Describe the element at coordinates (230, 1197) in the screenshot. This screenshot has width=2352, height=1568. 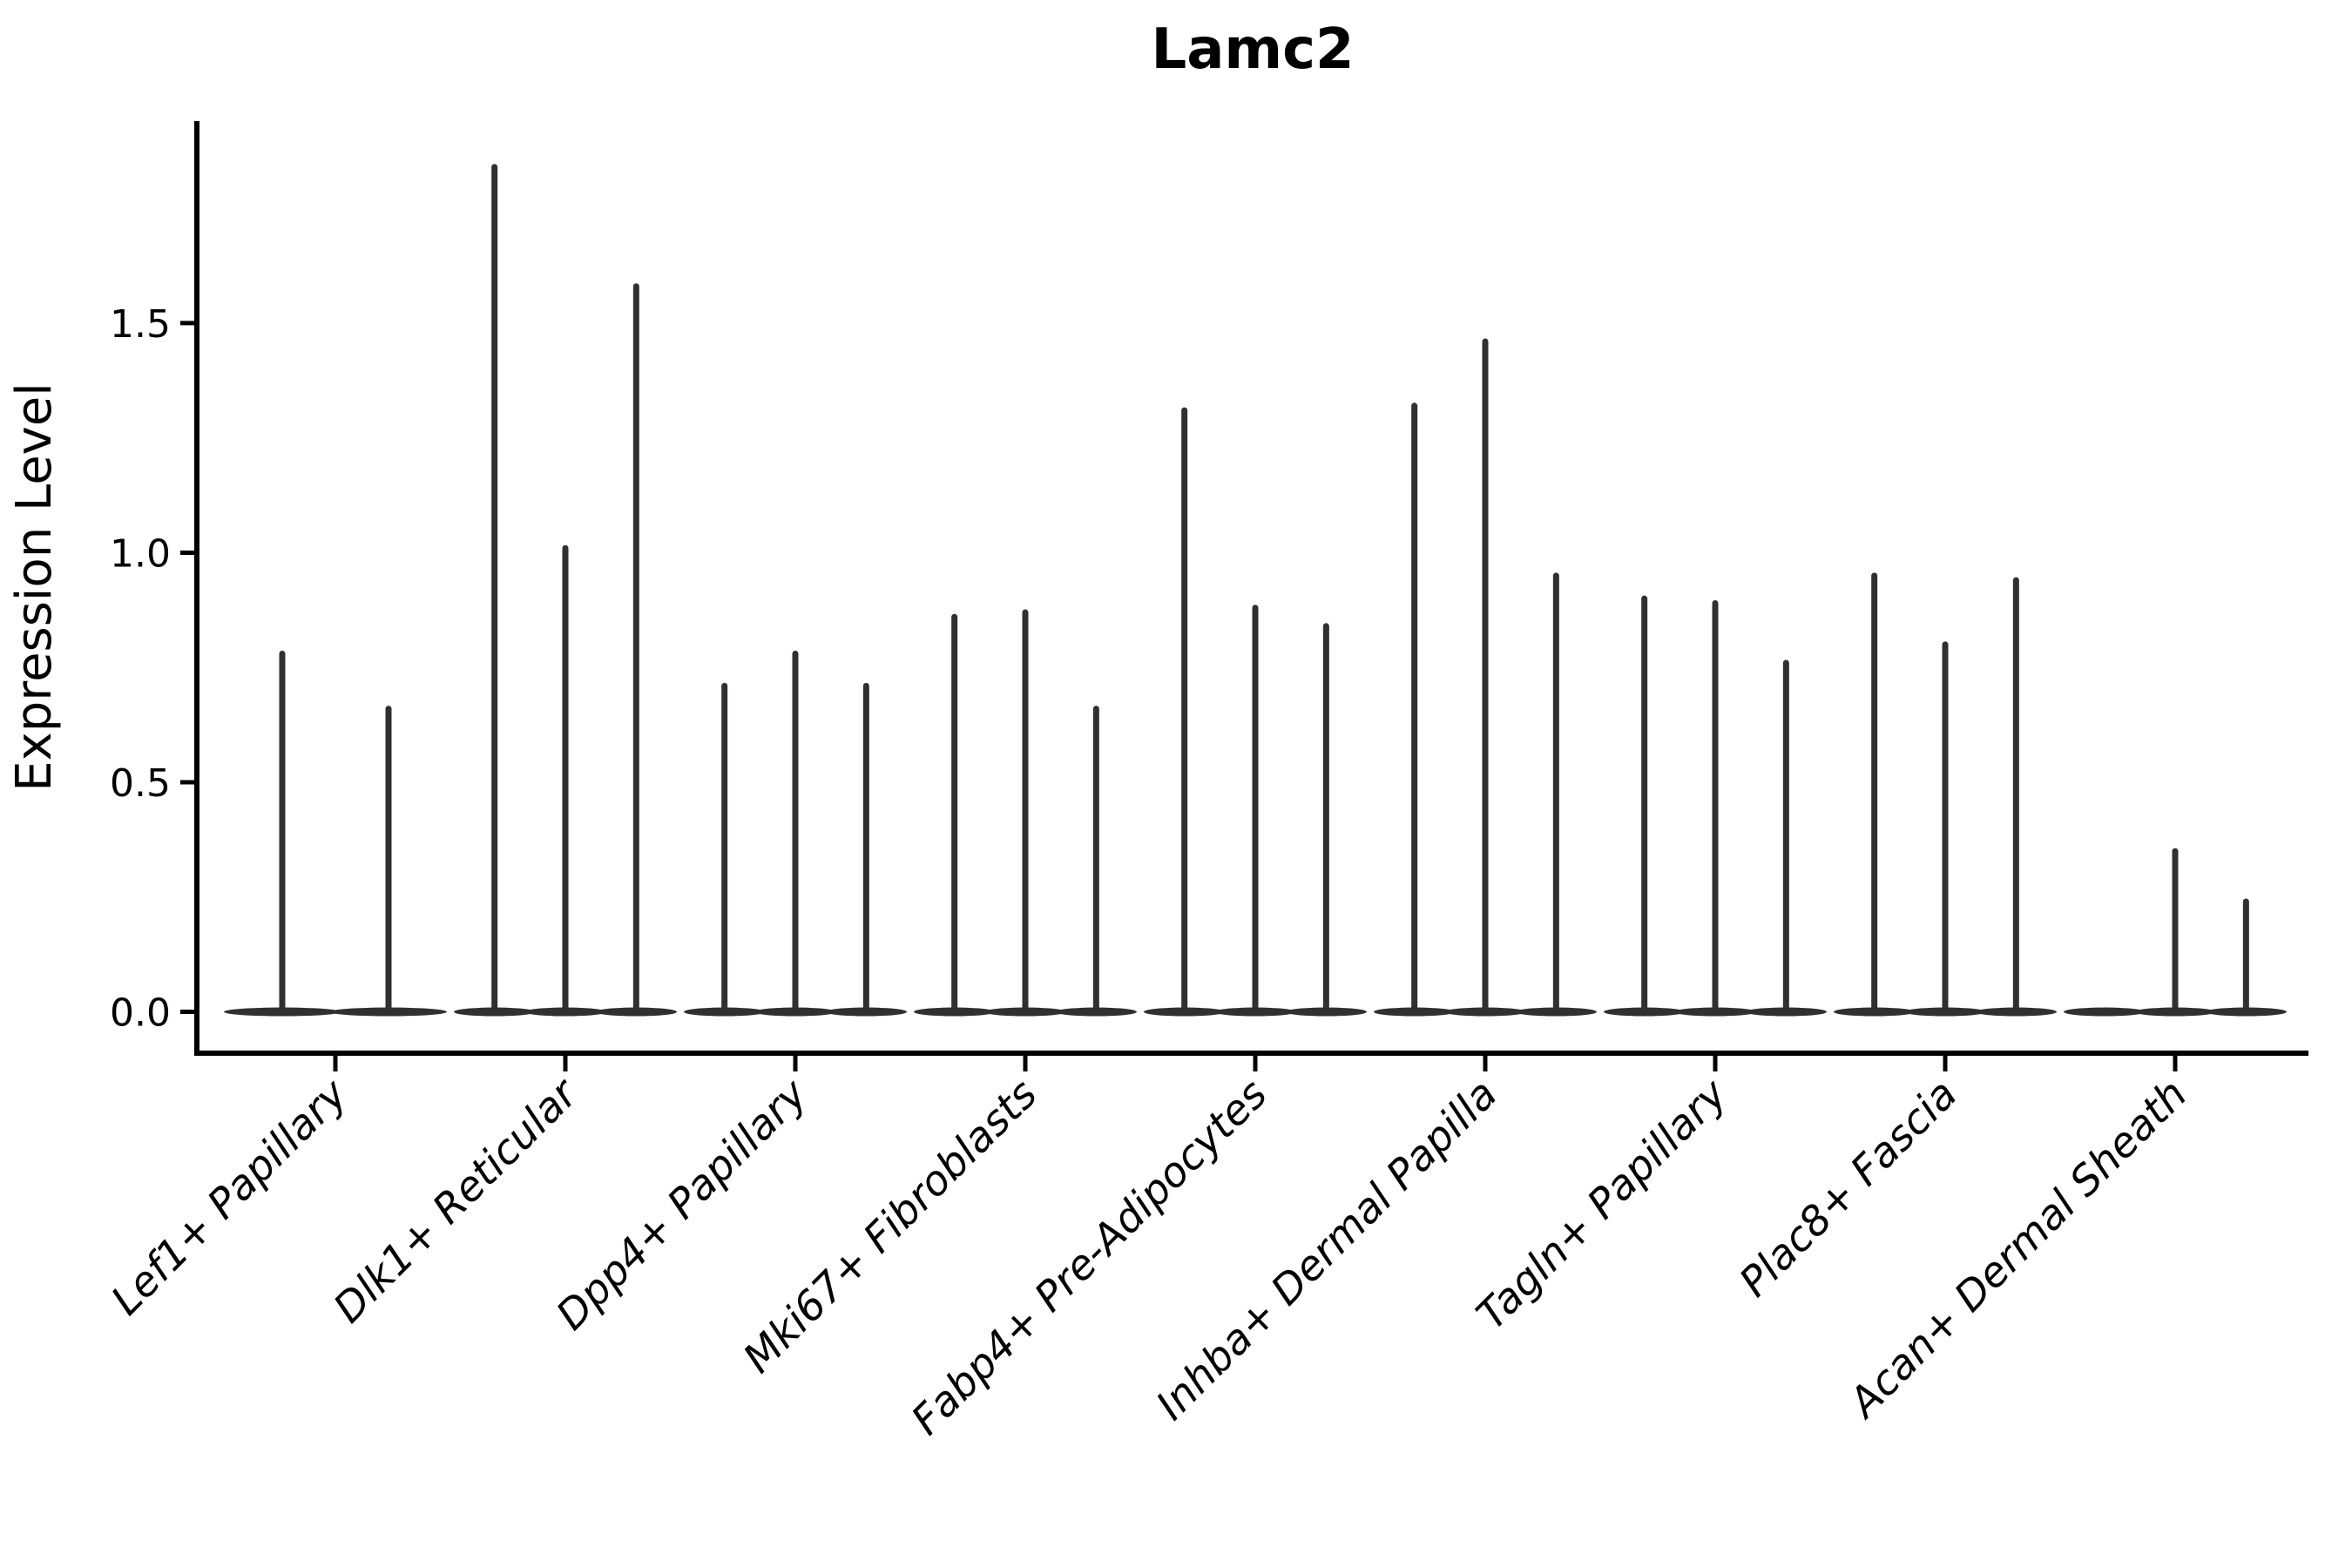
I see `x-tick-label: Lef1+ Papillary` at that location.